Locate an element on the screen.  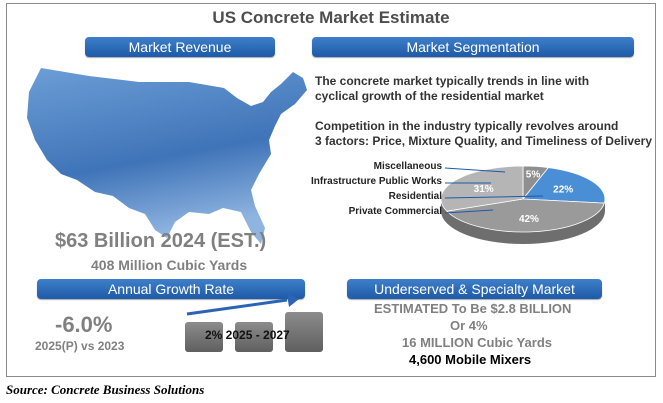
pie-data-label: 5% is located at coordinates (533, 175).